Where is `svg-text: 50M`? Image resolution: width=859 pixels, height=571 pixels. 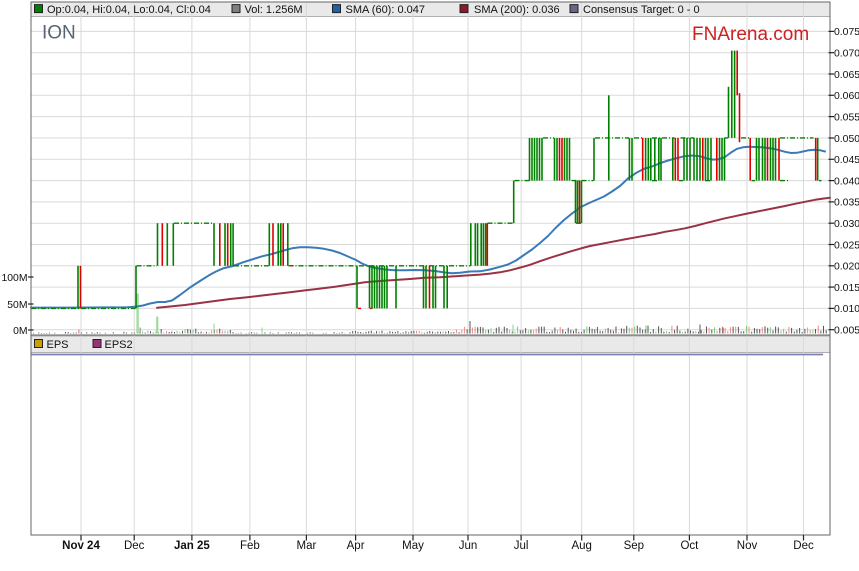 svg-text: 50M is located at coordinates (17, 305).